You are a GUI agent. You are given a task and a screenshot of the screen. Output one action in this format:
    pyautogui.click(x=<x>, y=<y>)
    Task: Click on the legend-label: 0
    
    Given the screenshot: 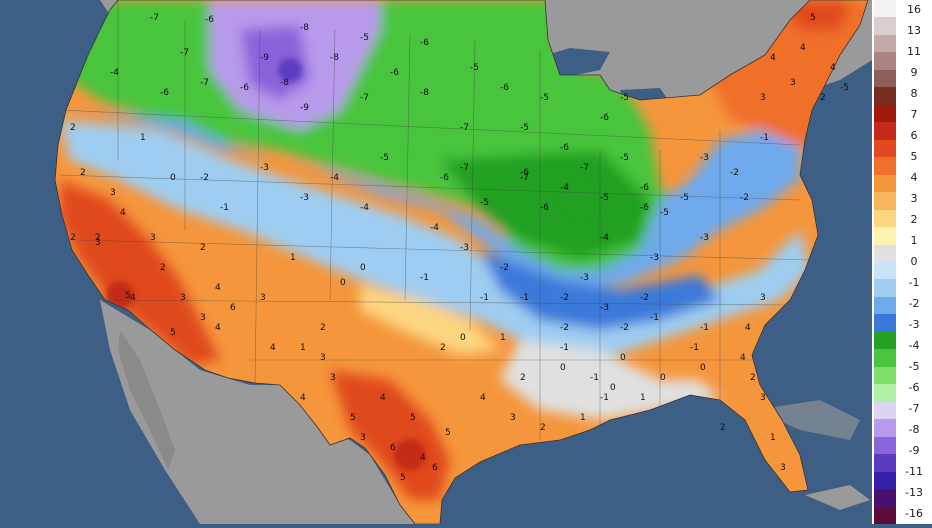 What is the action you would take?
    pyautogui.click(x=914, y=261)
    